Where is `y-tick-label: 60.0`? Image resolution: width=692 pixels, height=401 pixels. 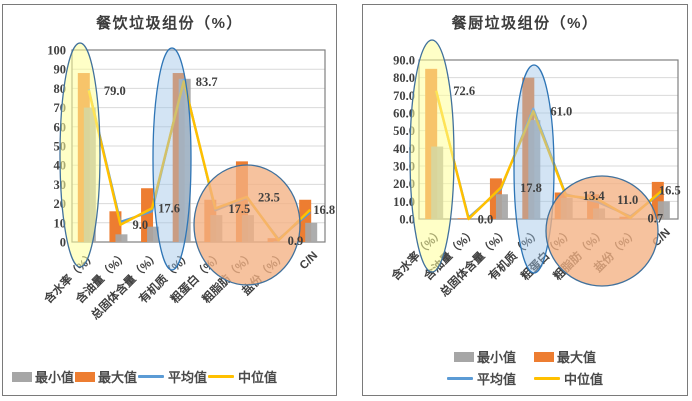 y-tick-label: 60.0 is located at coordinates (404, 114).